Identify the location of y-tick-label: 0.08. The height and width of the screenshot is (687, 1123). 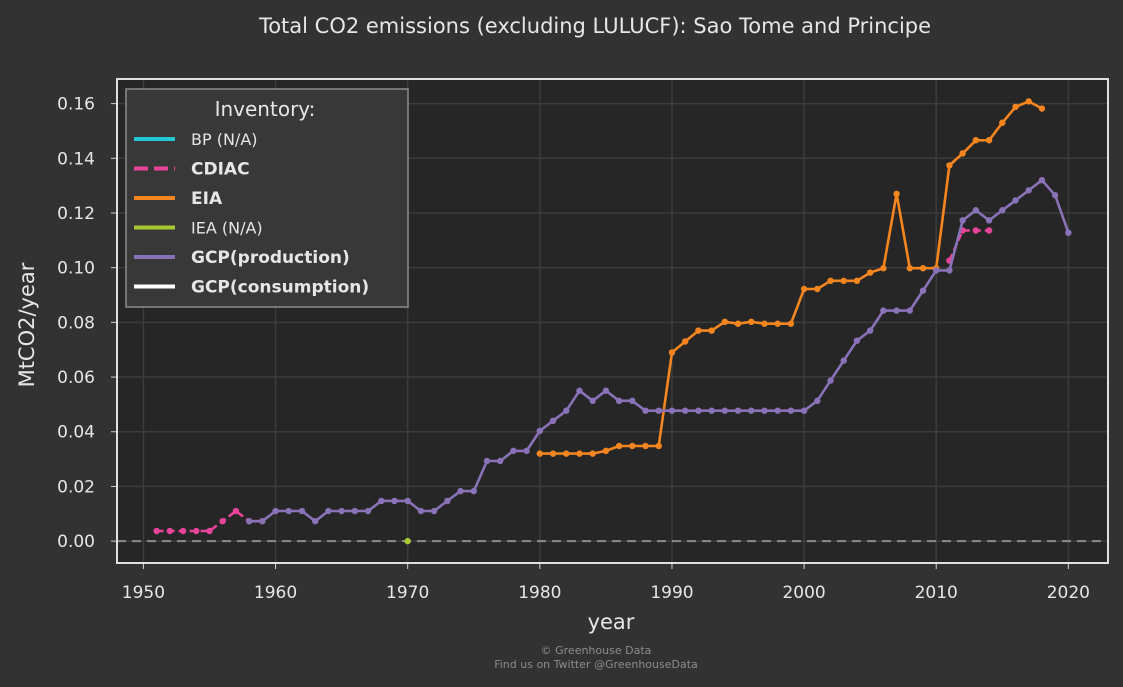
(76, 323).